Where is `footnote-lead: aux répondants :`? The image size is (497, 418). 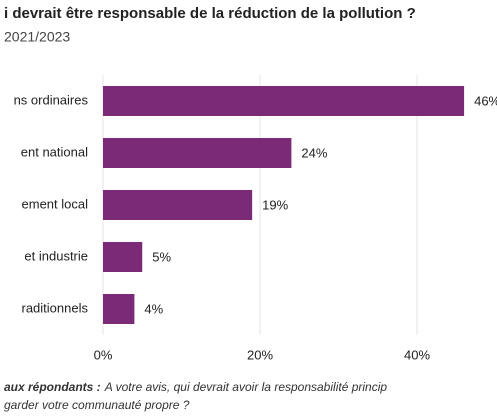 footnote-lead: aux répondants : is located at coordinates (52, 387).